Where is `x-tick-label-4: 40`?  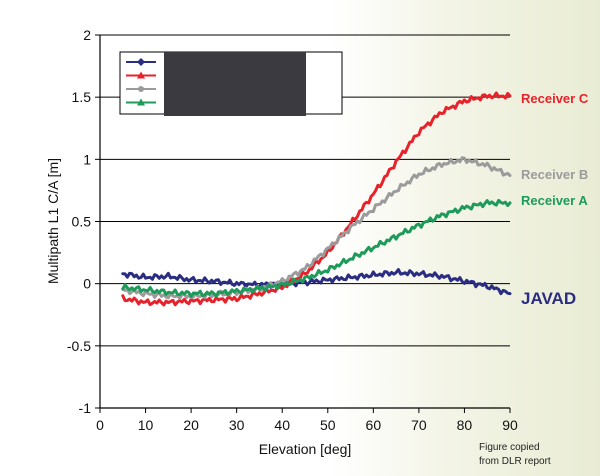
x-tick-label-4: 40 is located at coordinates (282, 425).